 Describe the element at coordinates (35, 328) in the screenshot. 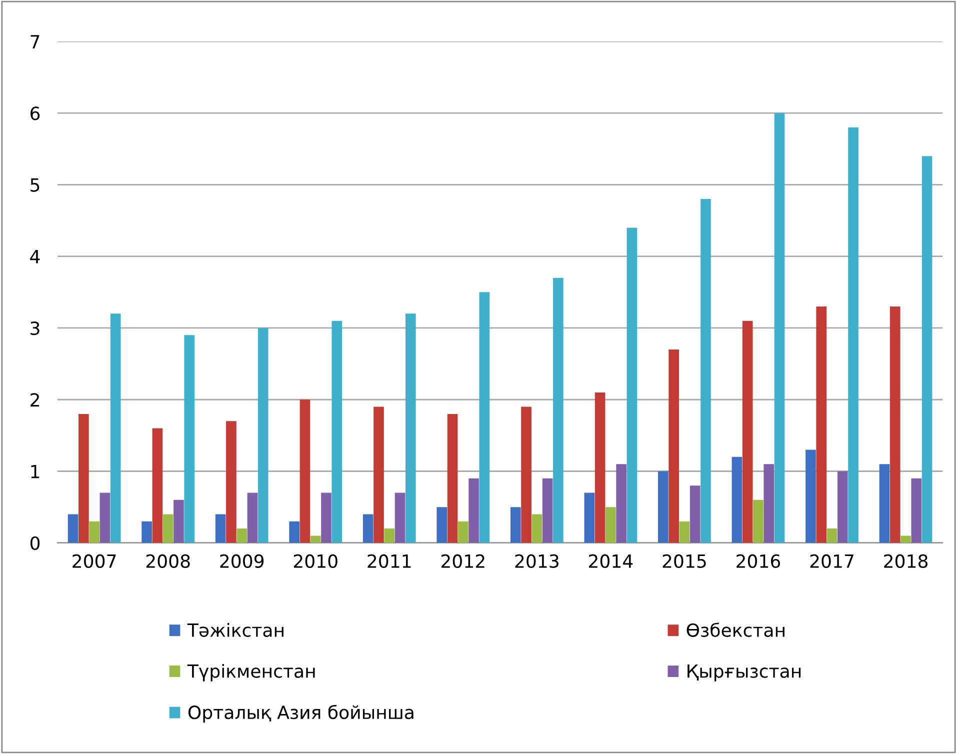

I see `y-tick-label: 3` at that location.